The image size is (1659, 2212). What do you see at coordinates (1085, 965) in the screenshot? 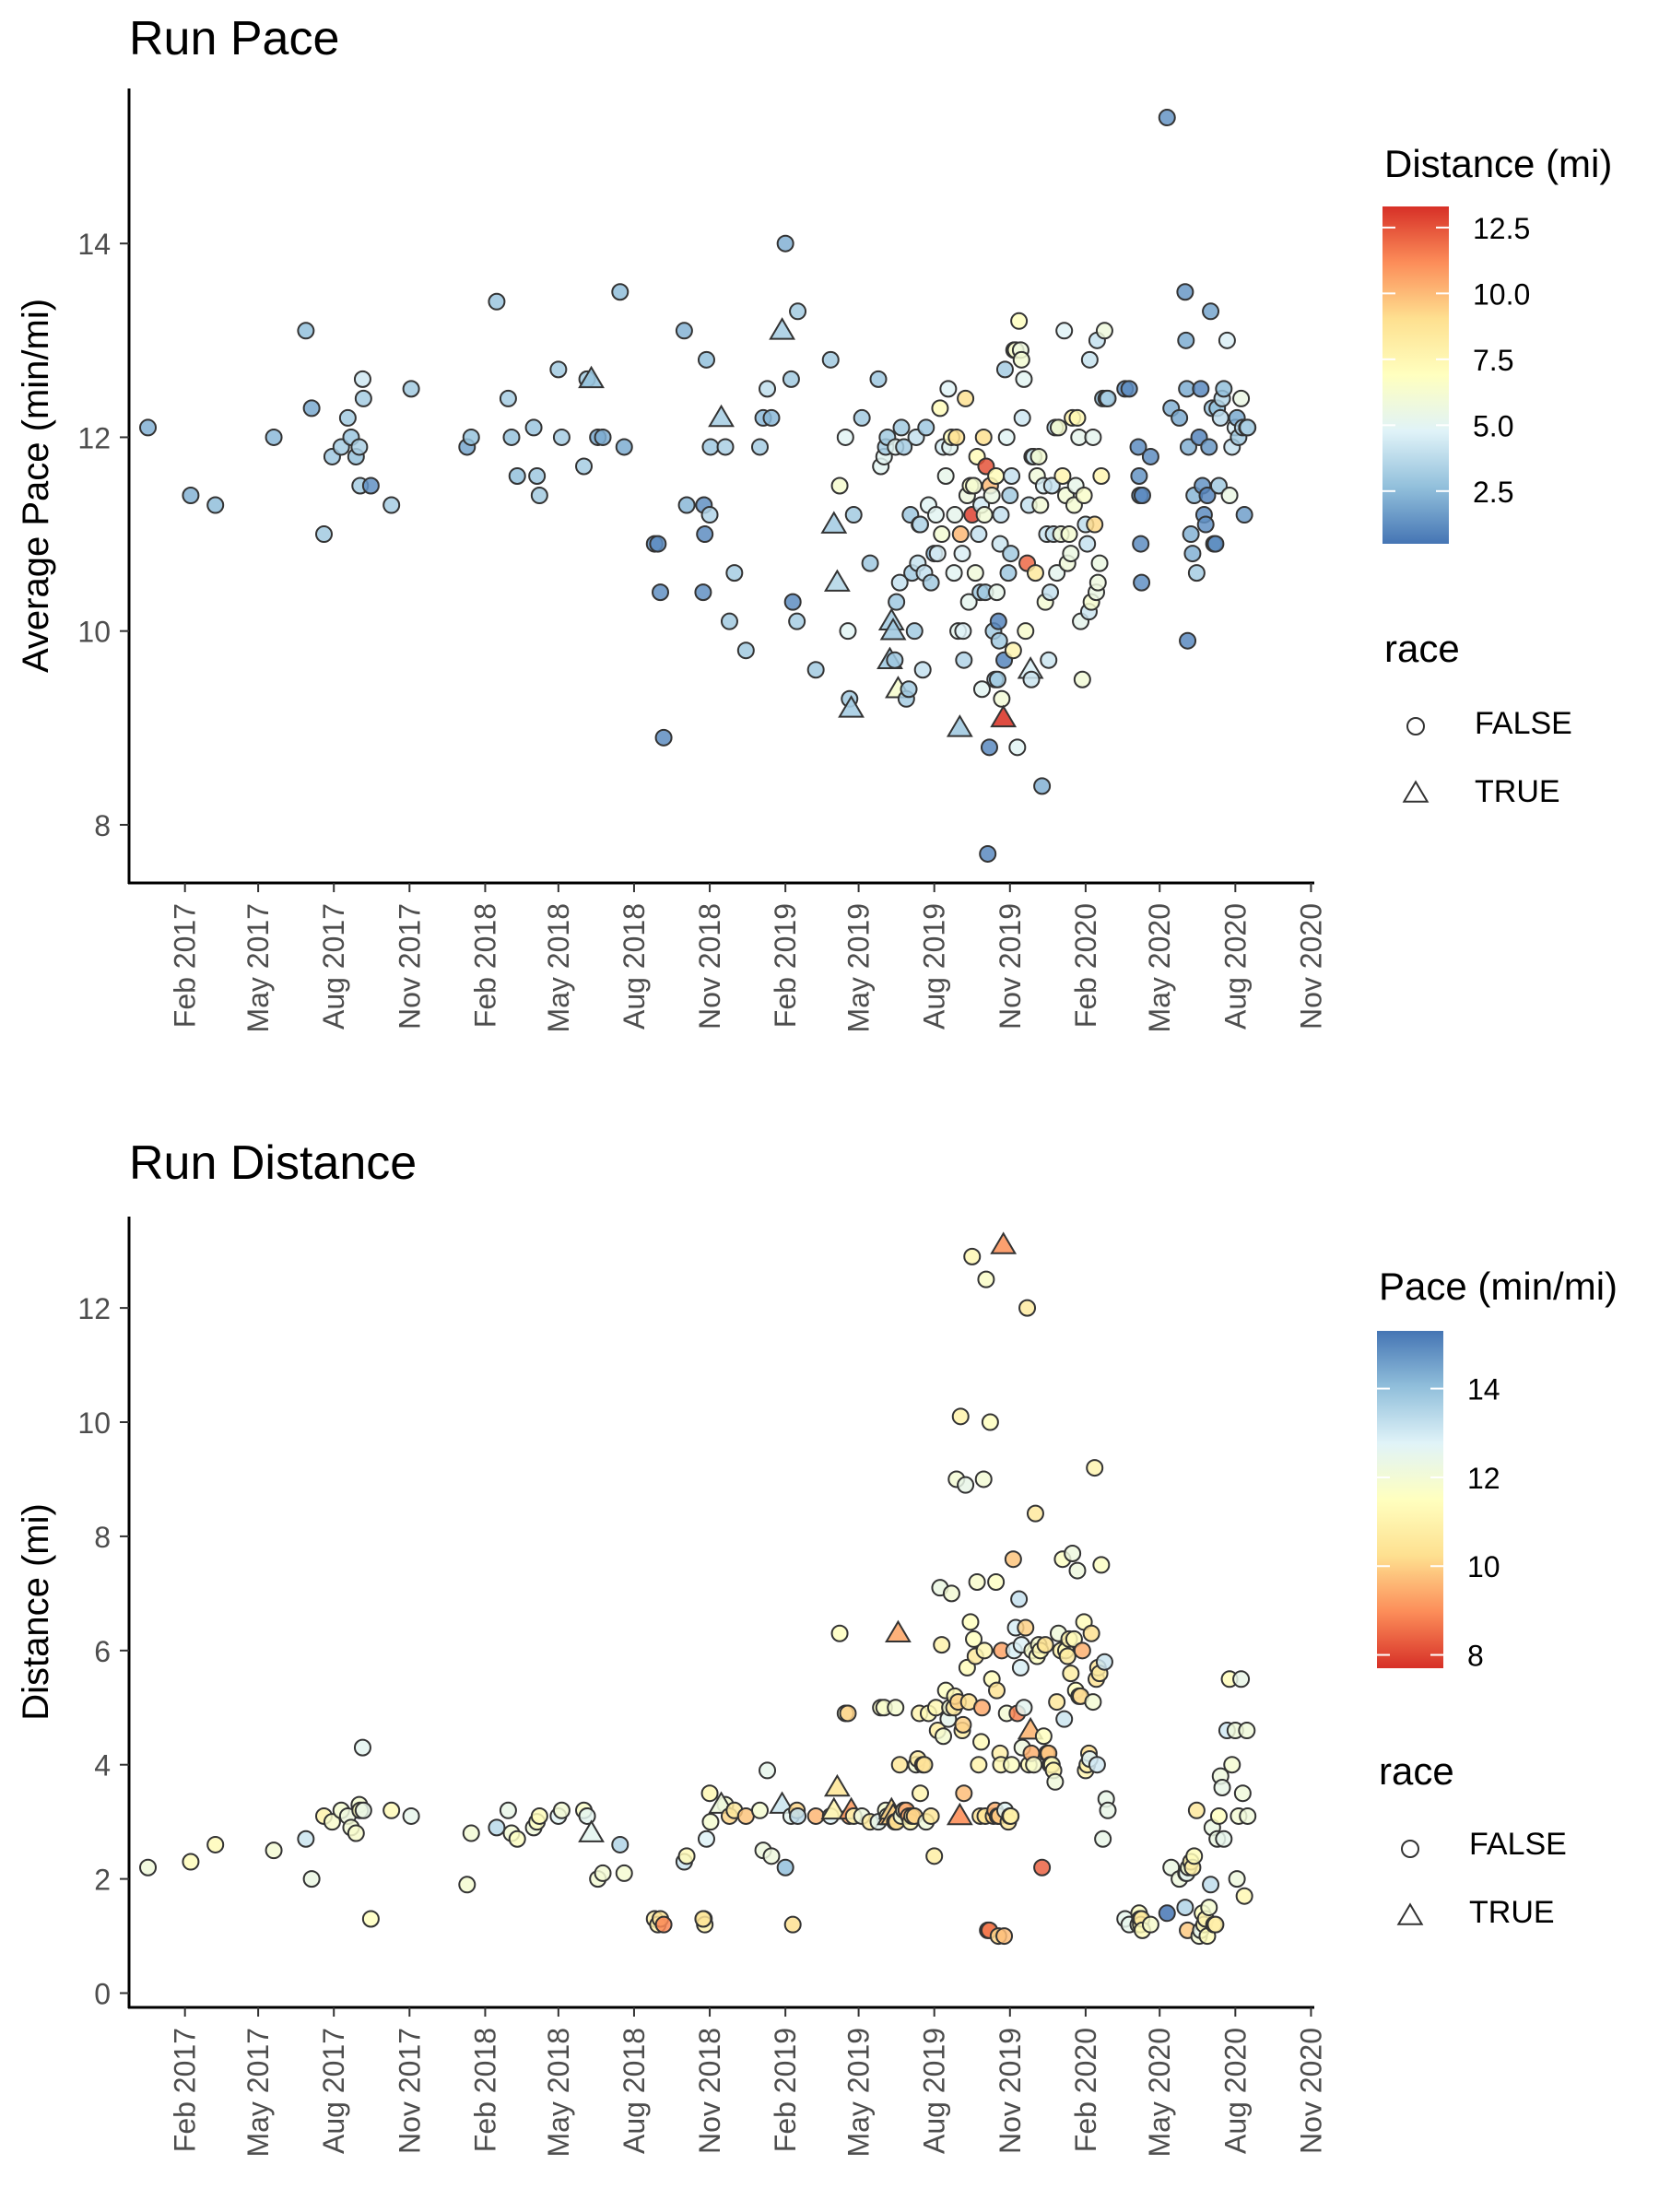
I see `x-tick-label: Feb 2020` at bounding box center [1085, 965].